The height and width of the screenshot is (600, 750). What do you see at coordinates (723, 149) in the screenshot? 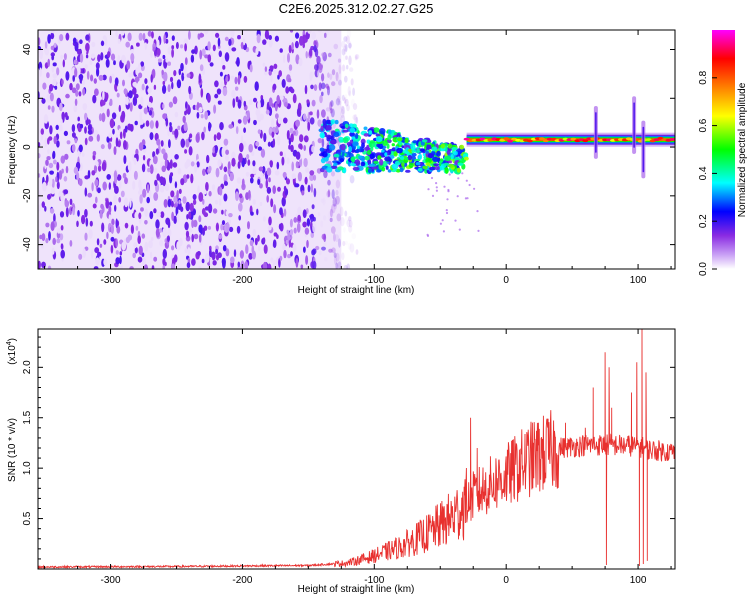
I see `colorbar-gradient` at bounding box center [723, 149].